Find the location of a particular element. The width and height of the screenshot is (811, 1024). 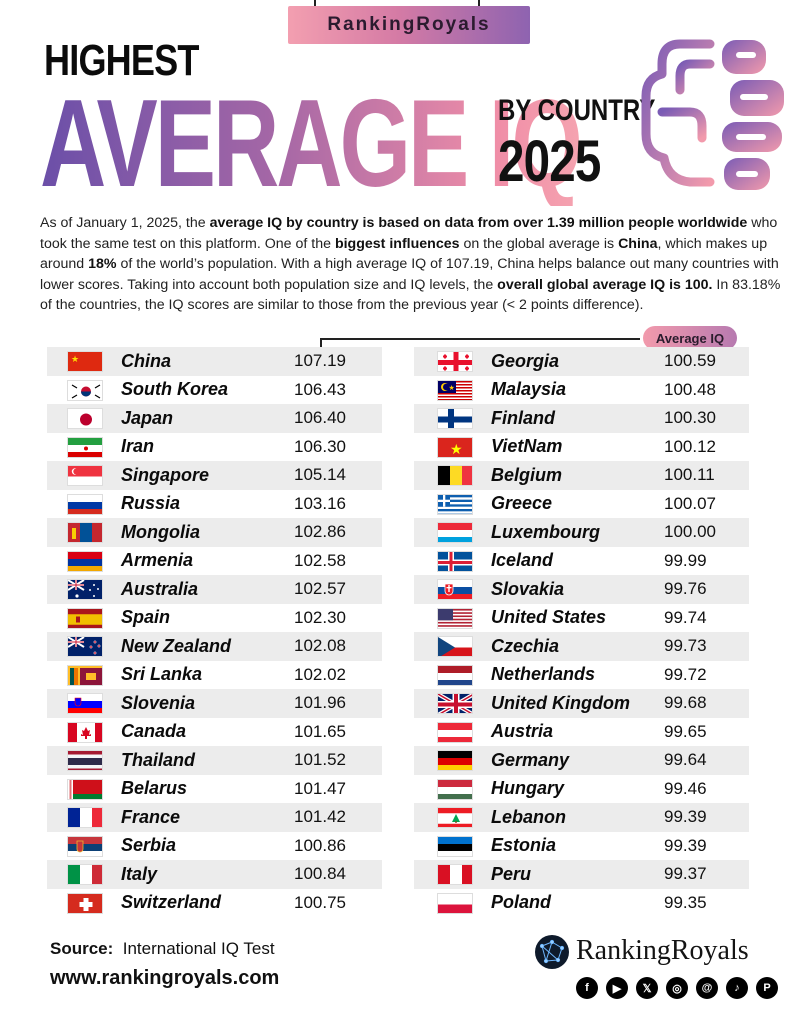

country-name-iran: Iran is located at coordinates (138, 446).